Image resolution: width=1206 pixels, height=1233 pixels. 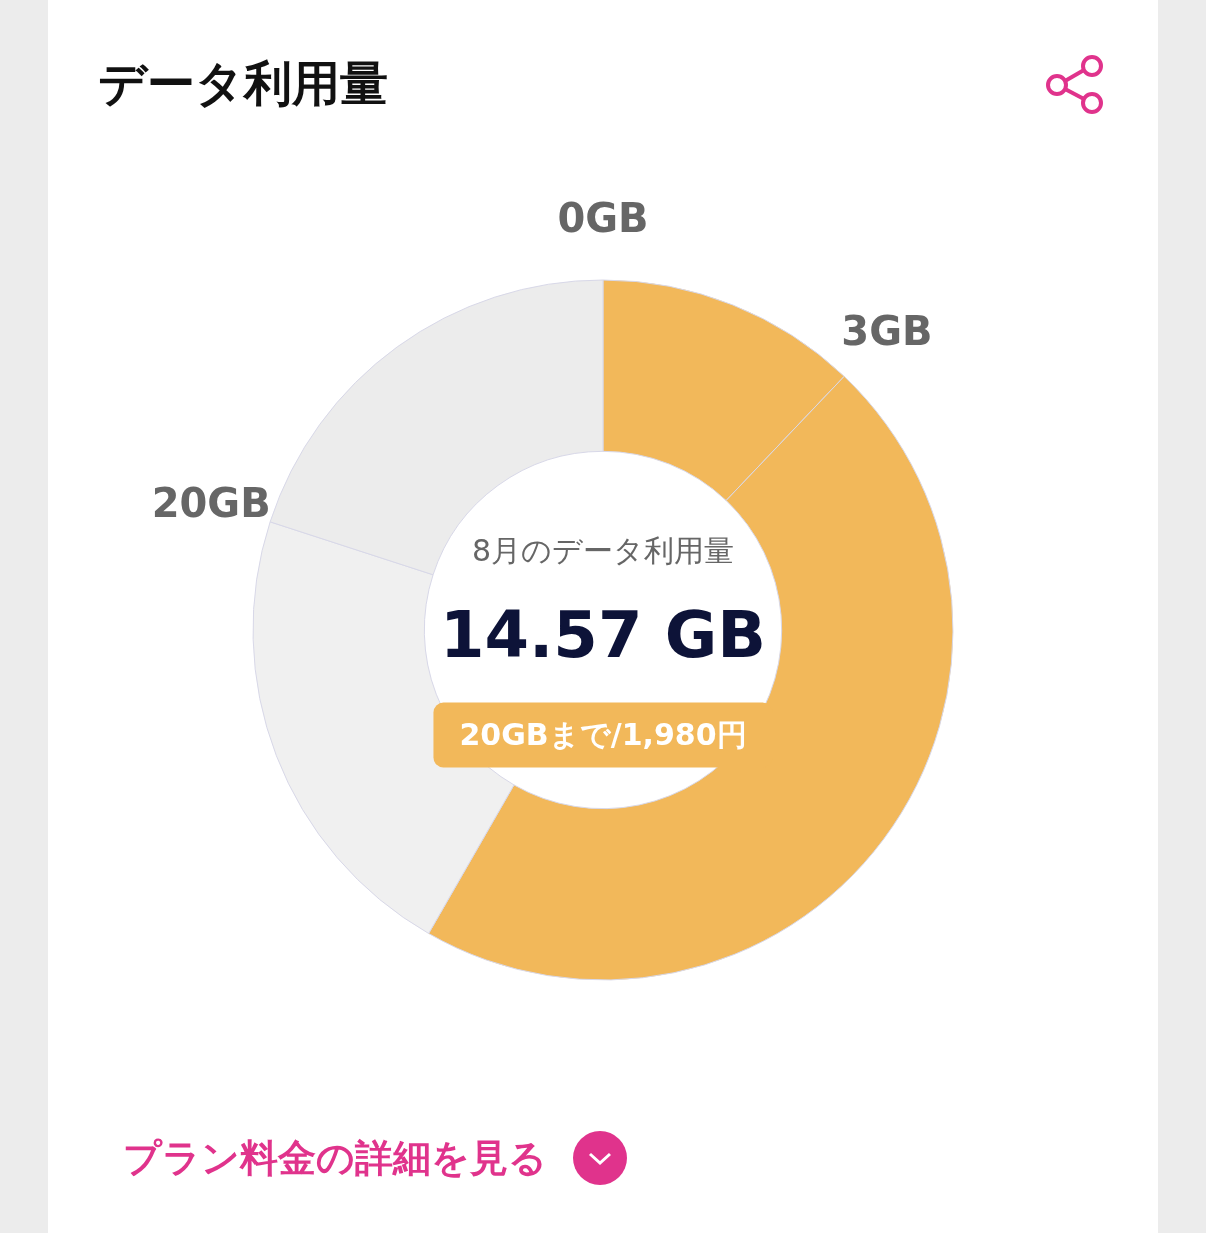 I want to click on chart-title: データ利用量, so click(x=243, y=83).